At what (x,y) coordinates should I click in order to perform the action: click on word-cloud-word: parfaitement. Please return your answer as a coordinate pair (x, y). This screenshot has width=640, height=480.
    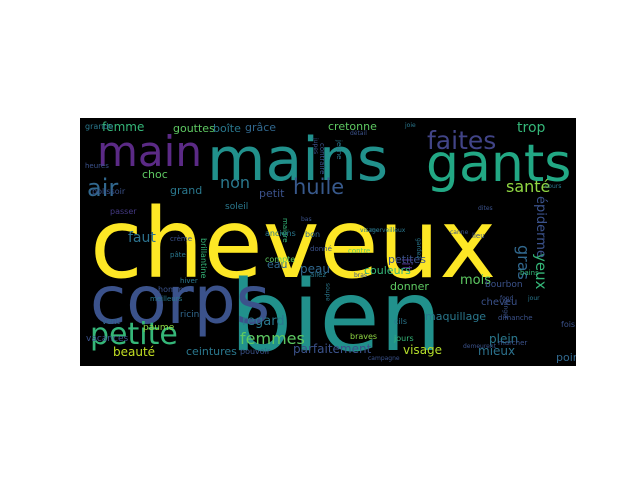
    Looking at the image, I should click on (332, 349).